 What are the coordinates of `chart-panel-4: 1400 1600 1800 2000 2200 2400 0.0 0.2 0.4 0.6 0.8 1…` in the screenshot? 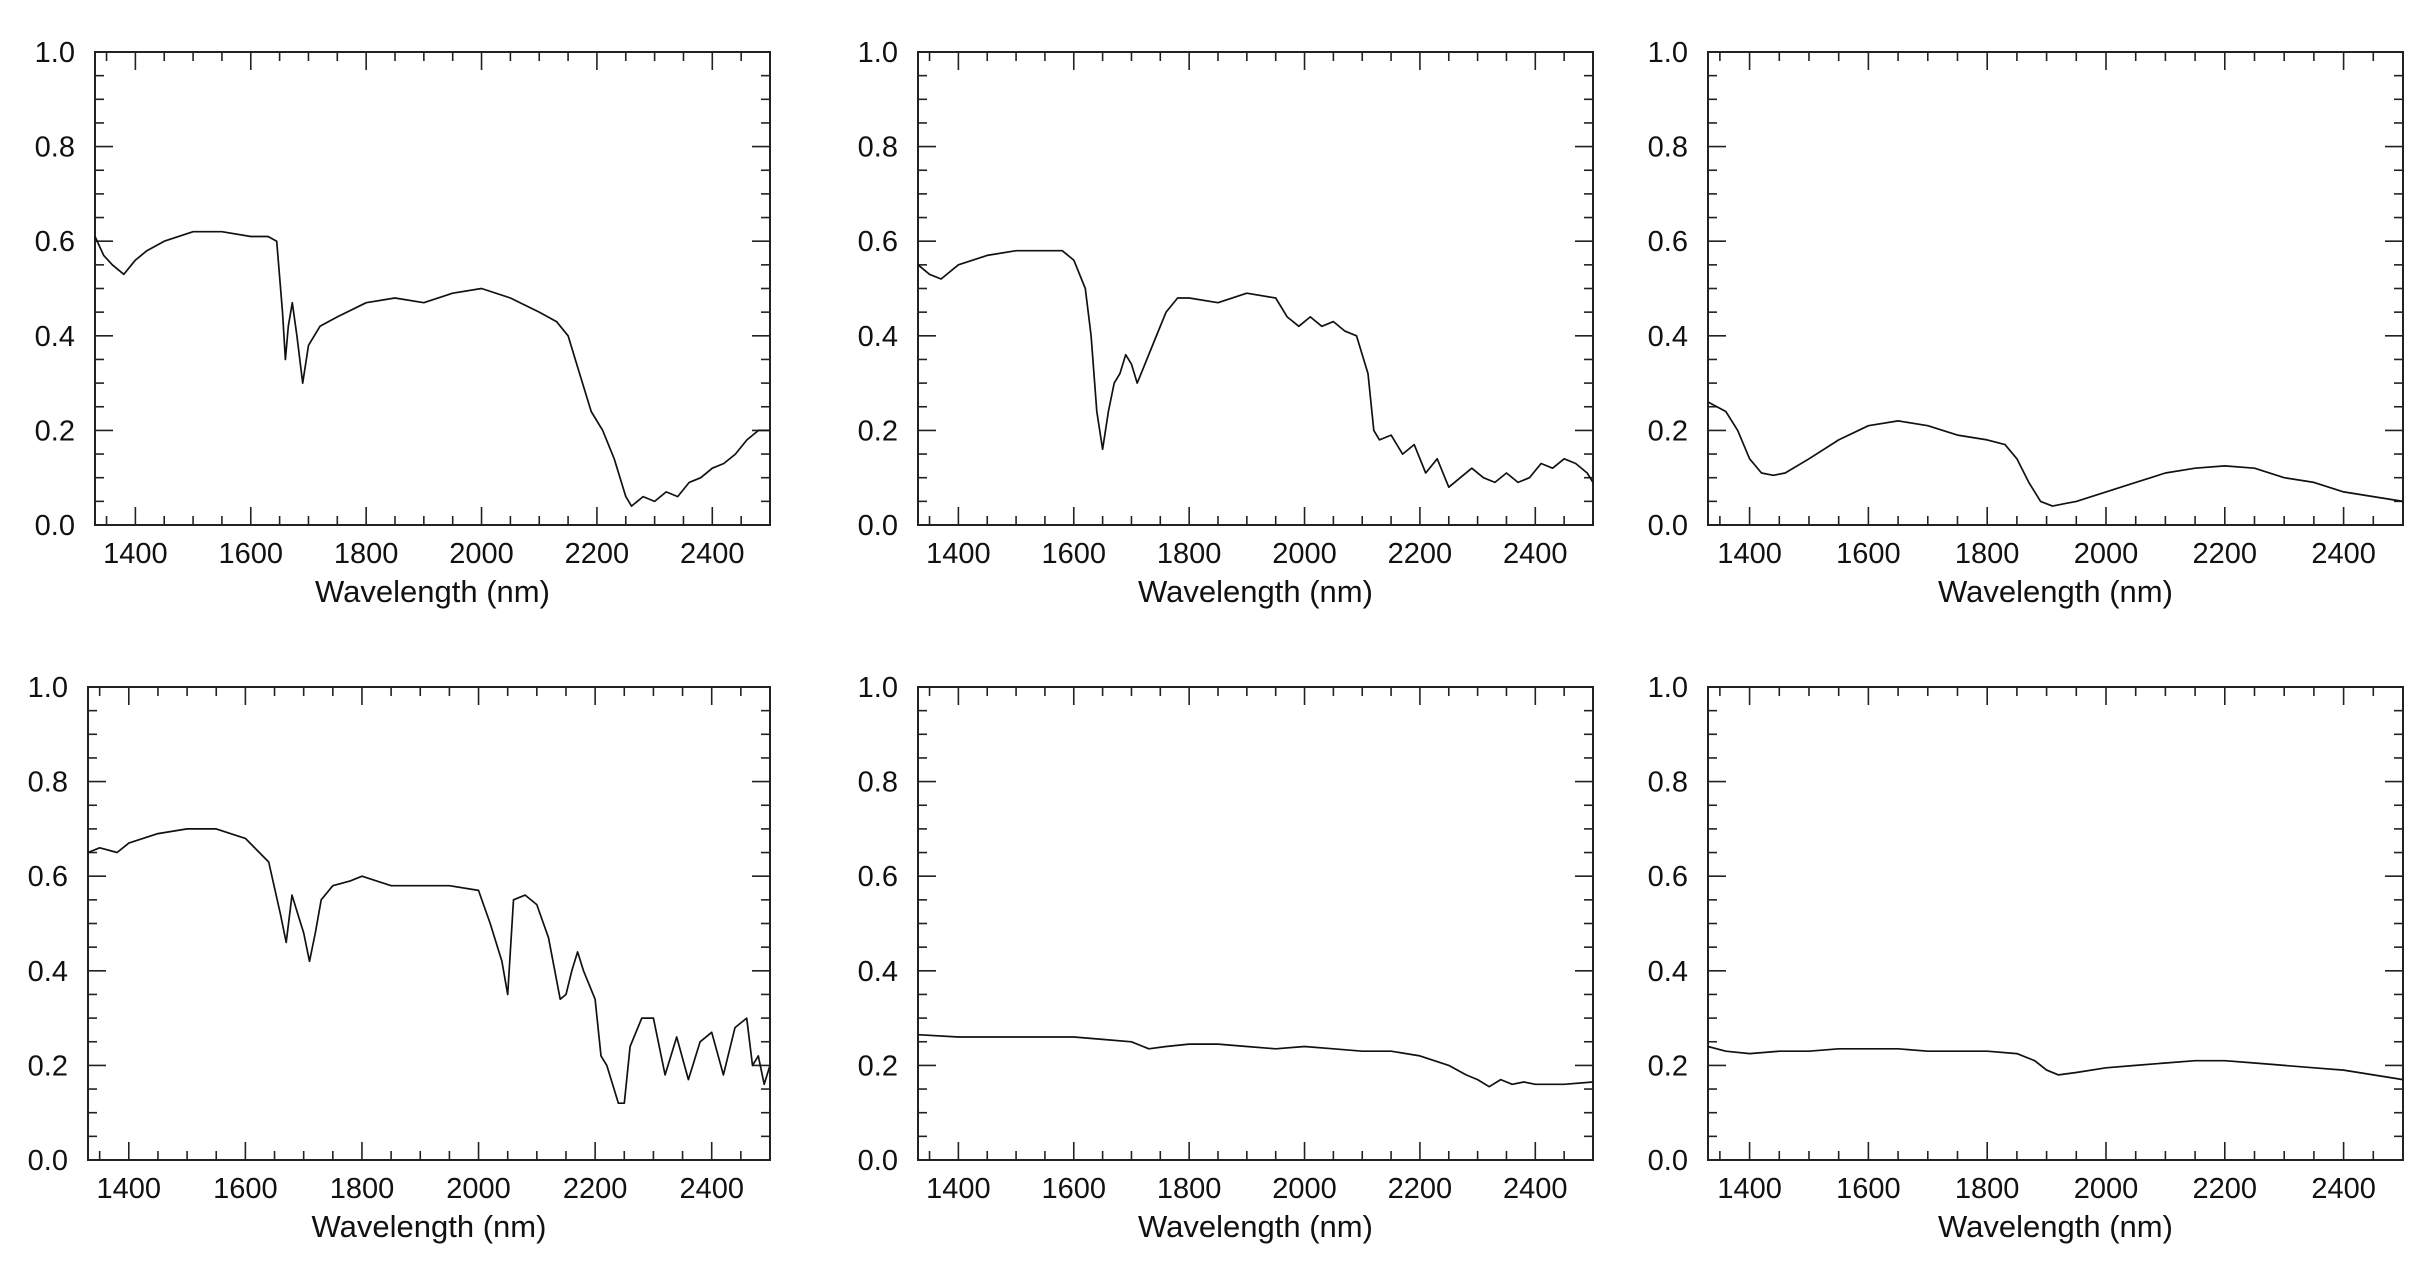 It's located at (399, 958).